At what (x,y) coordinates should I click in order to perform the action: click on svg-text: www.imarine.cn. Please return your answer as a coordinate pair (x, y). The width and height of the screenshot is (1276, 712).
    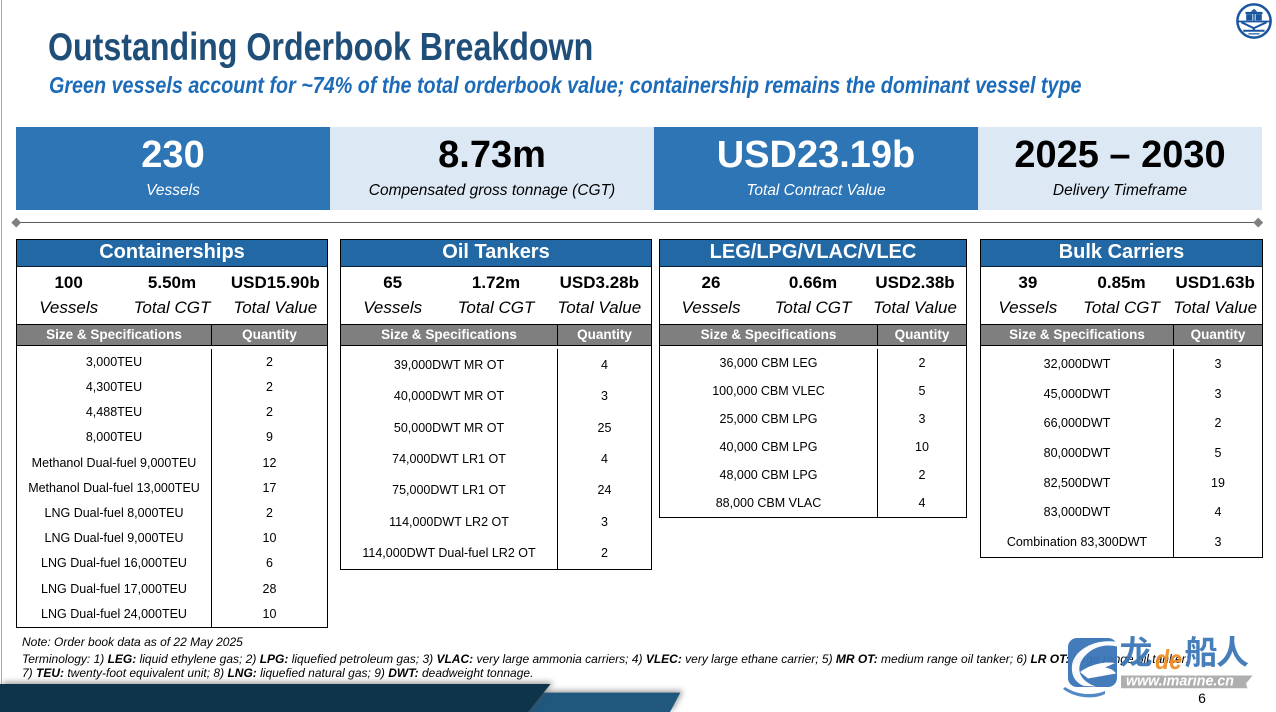
    Looking at the image, I should click on (1180, 681).